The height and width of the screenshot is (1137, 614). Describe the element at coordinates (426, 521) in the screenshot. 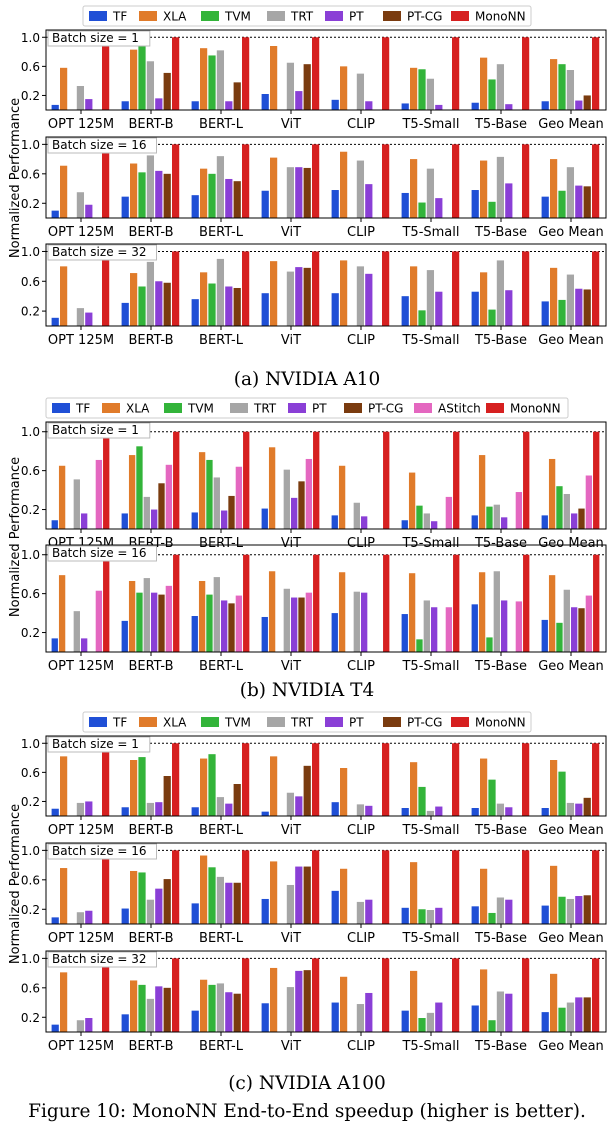

I see `bar-trt-t5-small` at that location.